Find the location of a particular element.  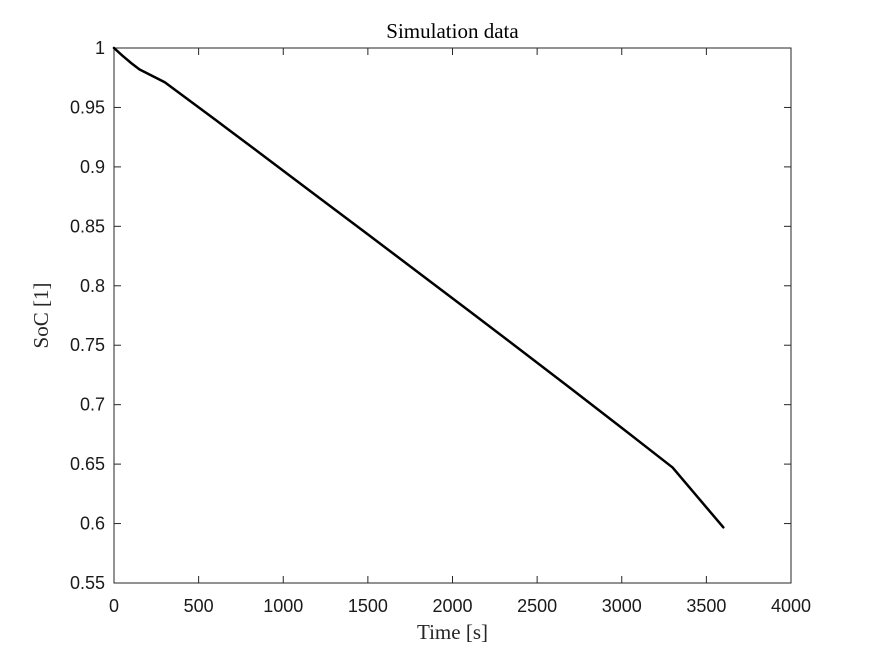

x-tick-label: 3500 is located at coordinates (706, 606).